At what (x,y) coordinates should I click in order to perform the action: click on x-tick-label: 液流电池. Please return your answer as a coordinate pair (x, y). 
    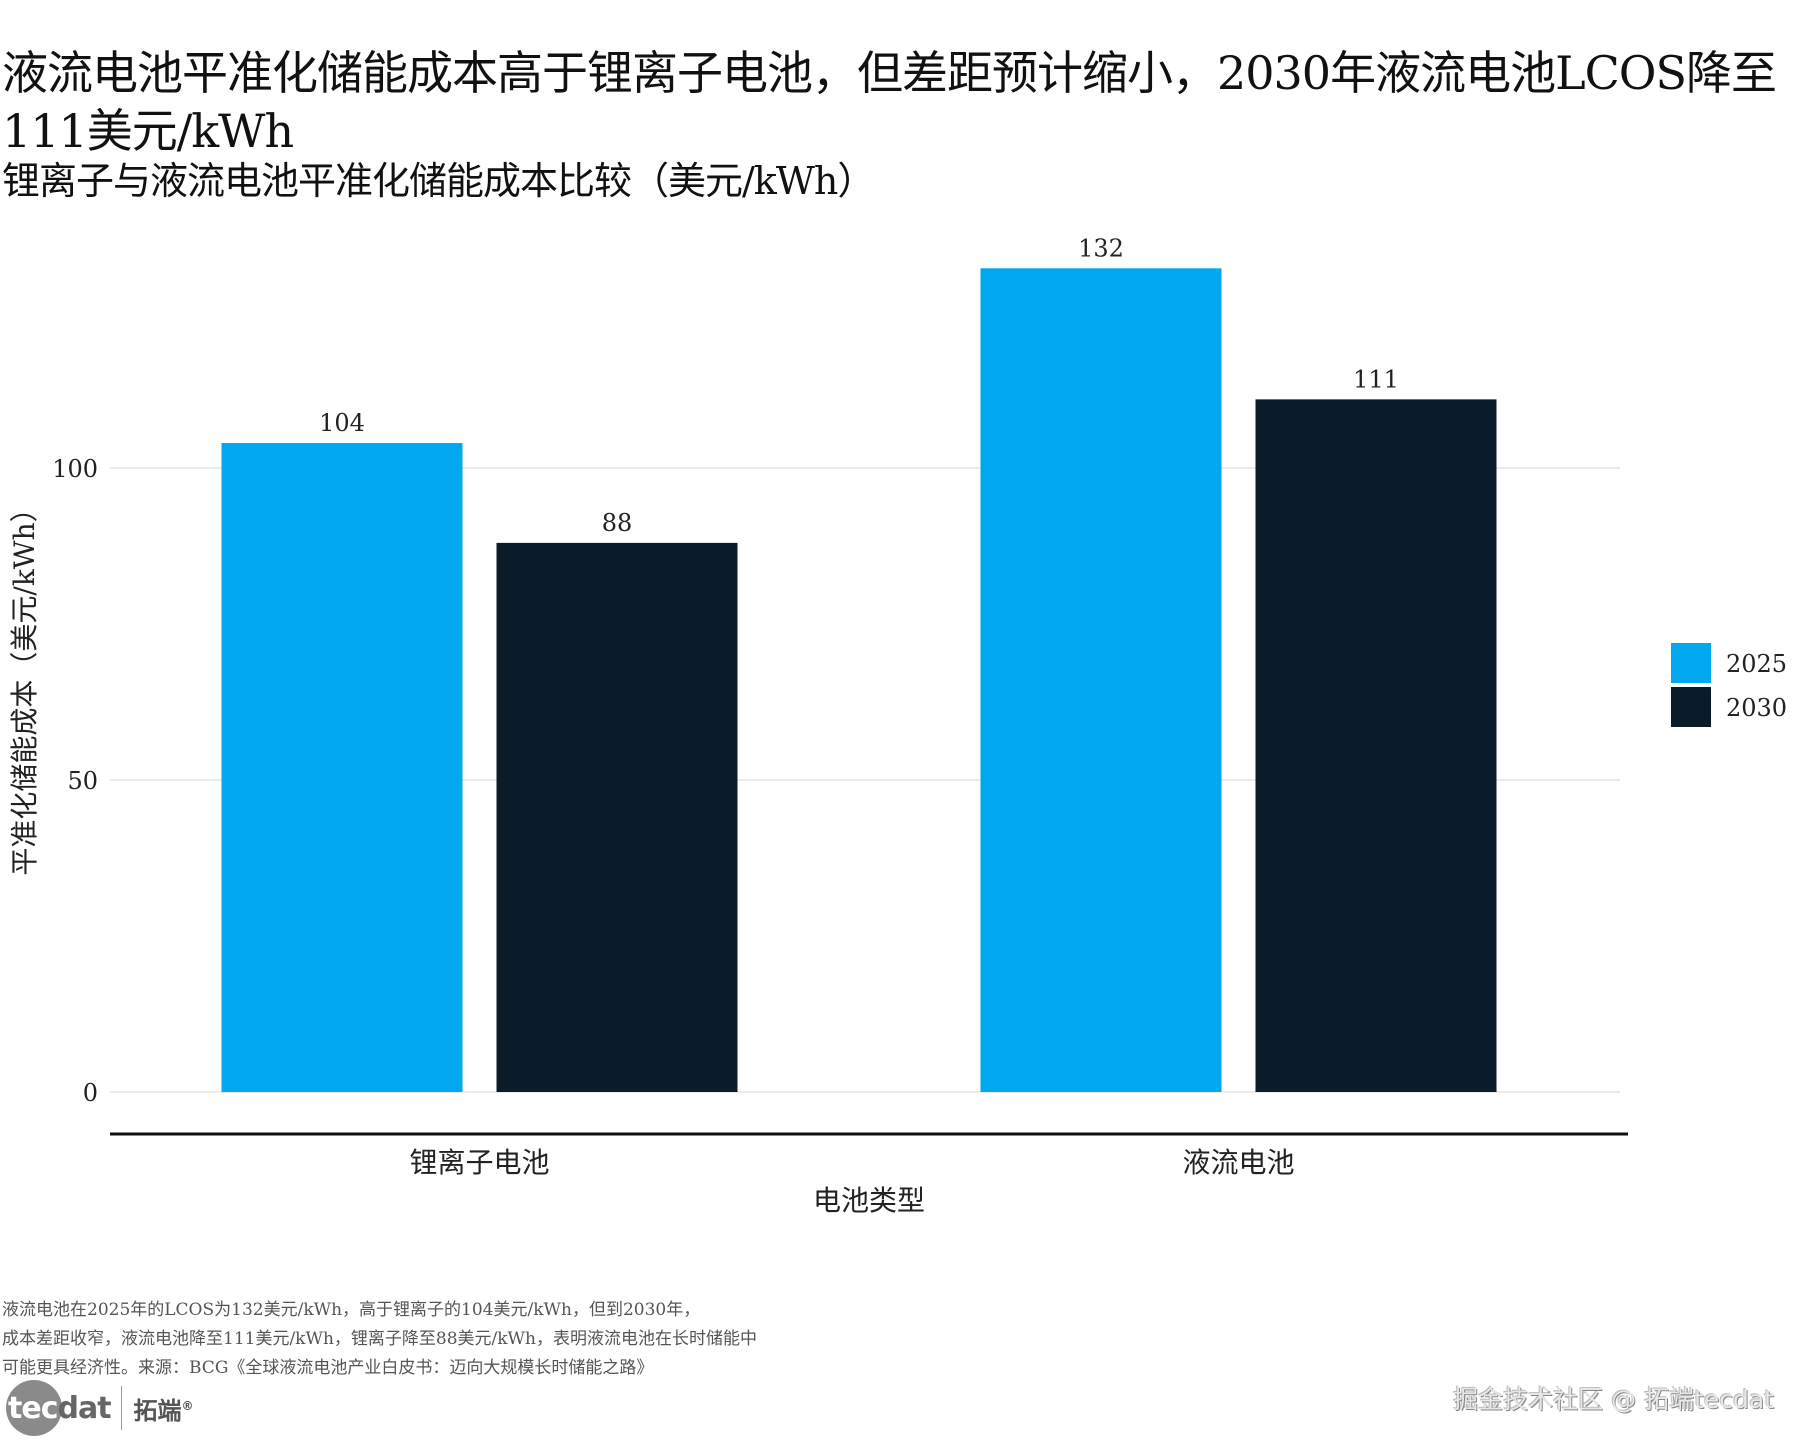
    Looking at the image, I should click on (1238, 1162).